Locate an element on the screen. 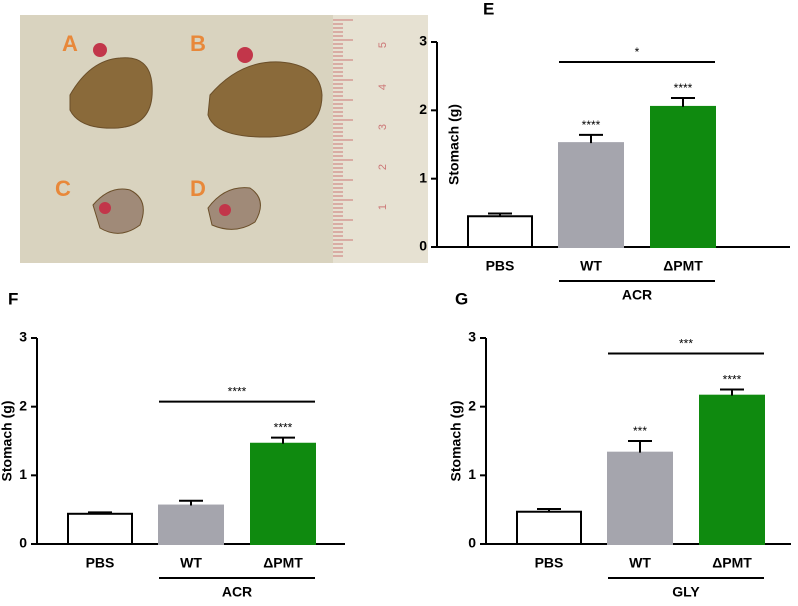 This screenshot has width=798, height=606. photo-label: C is located at coordinates (63, 188).